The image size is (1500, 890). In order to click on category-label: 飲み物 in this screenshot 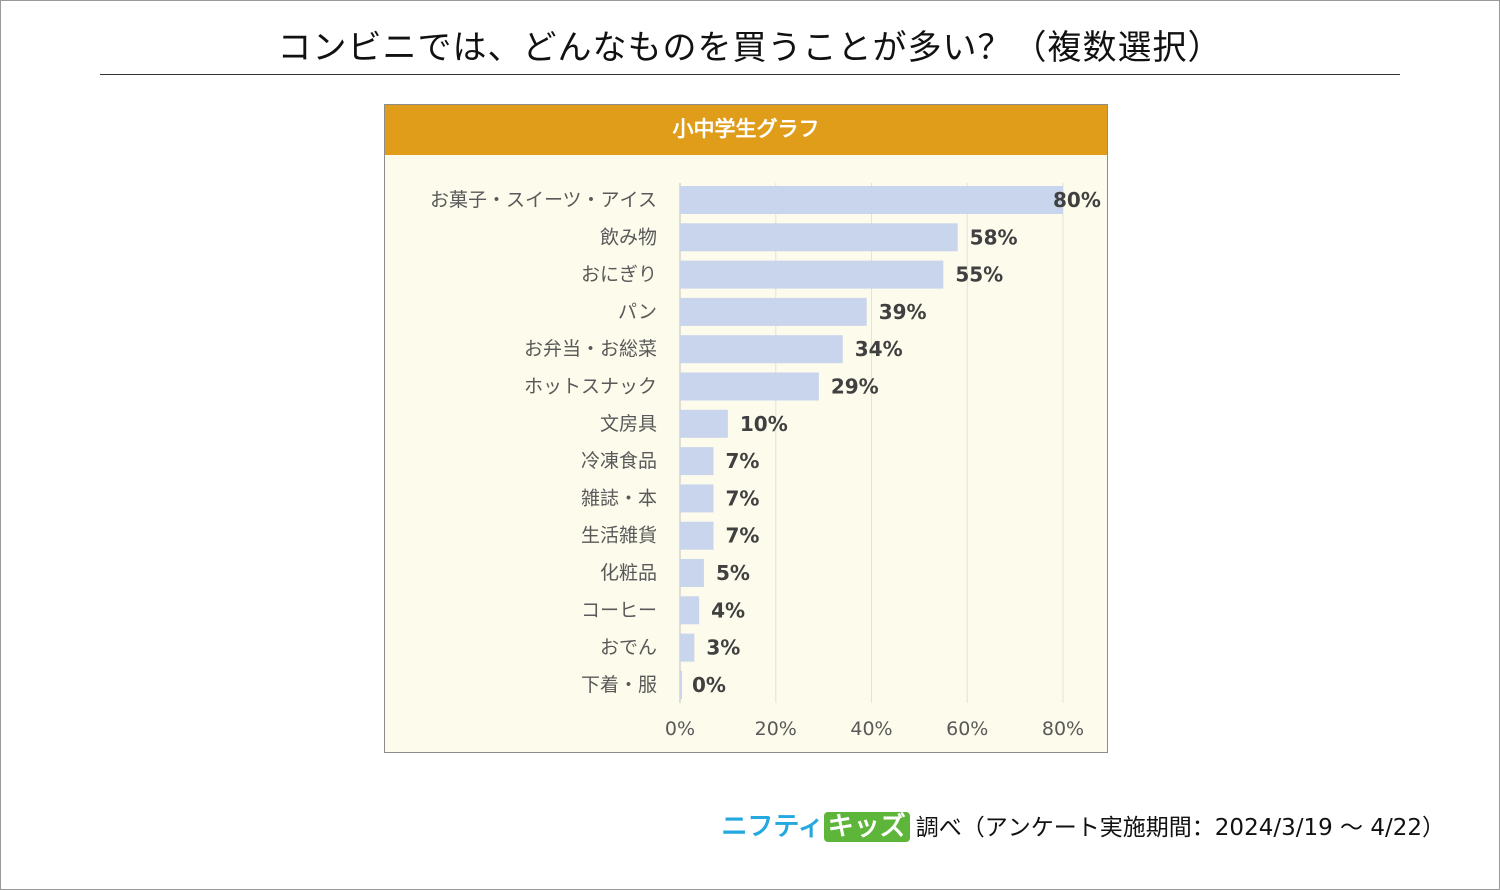, I will do `click(628, 237)`.